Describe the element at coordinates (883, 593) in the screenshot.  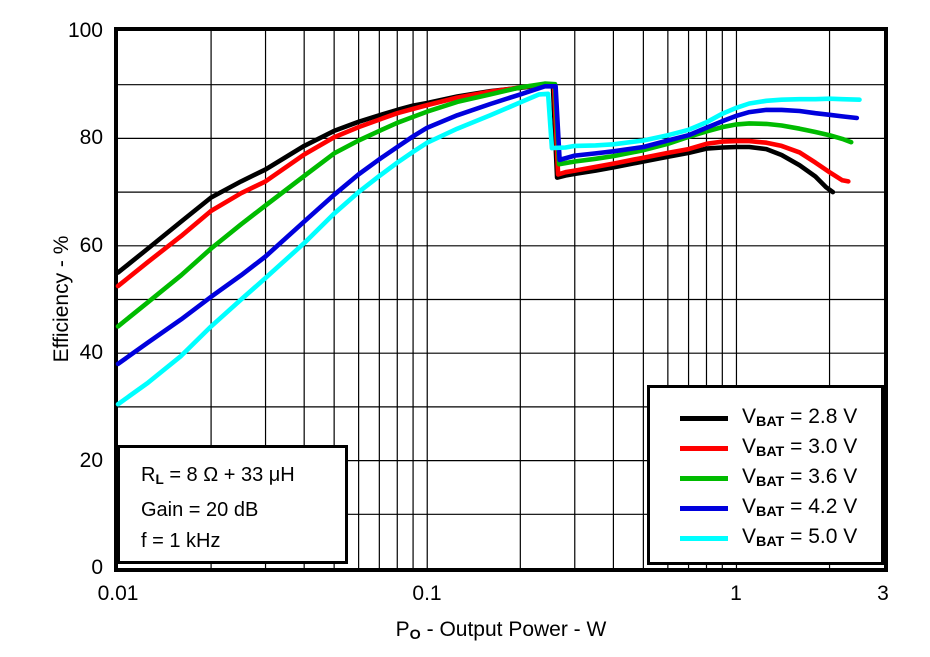
I see `x-tick-label: 3` at that location.